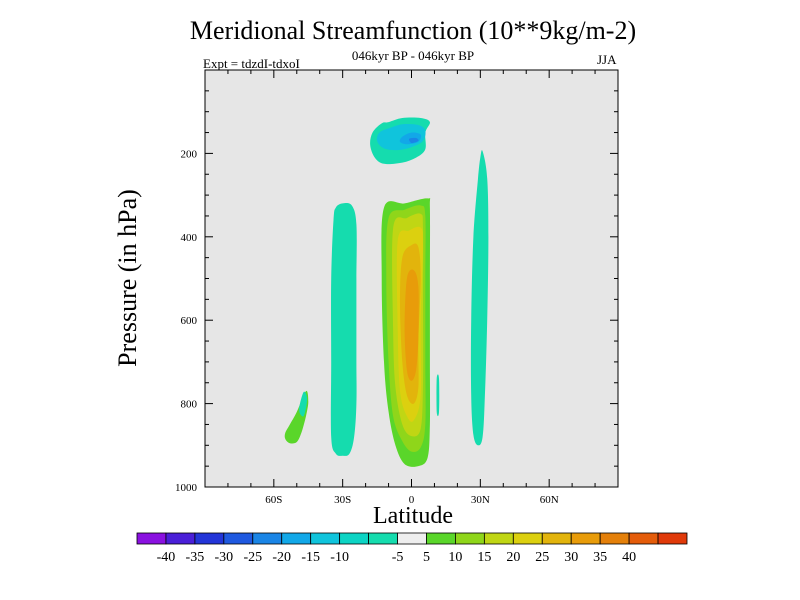 The width and height of the screenshot is (800, 600). What do you see at coordinates (480, 500) in the screenshot?
I see `x-tick-label: 30N` at bounding box center [480, 500].